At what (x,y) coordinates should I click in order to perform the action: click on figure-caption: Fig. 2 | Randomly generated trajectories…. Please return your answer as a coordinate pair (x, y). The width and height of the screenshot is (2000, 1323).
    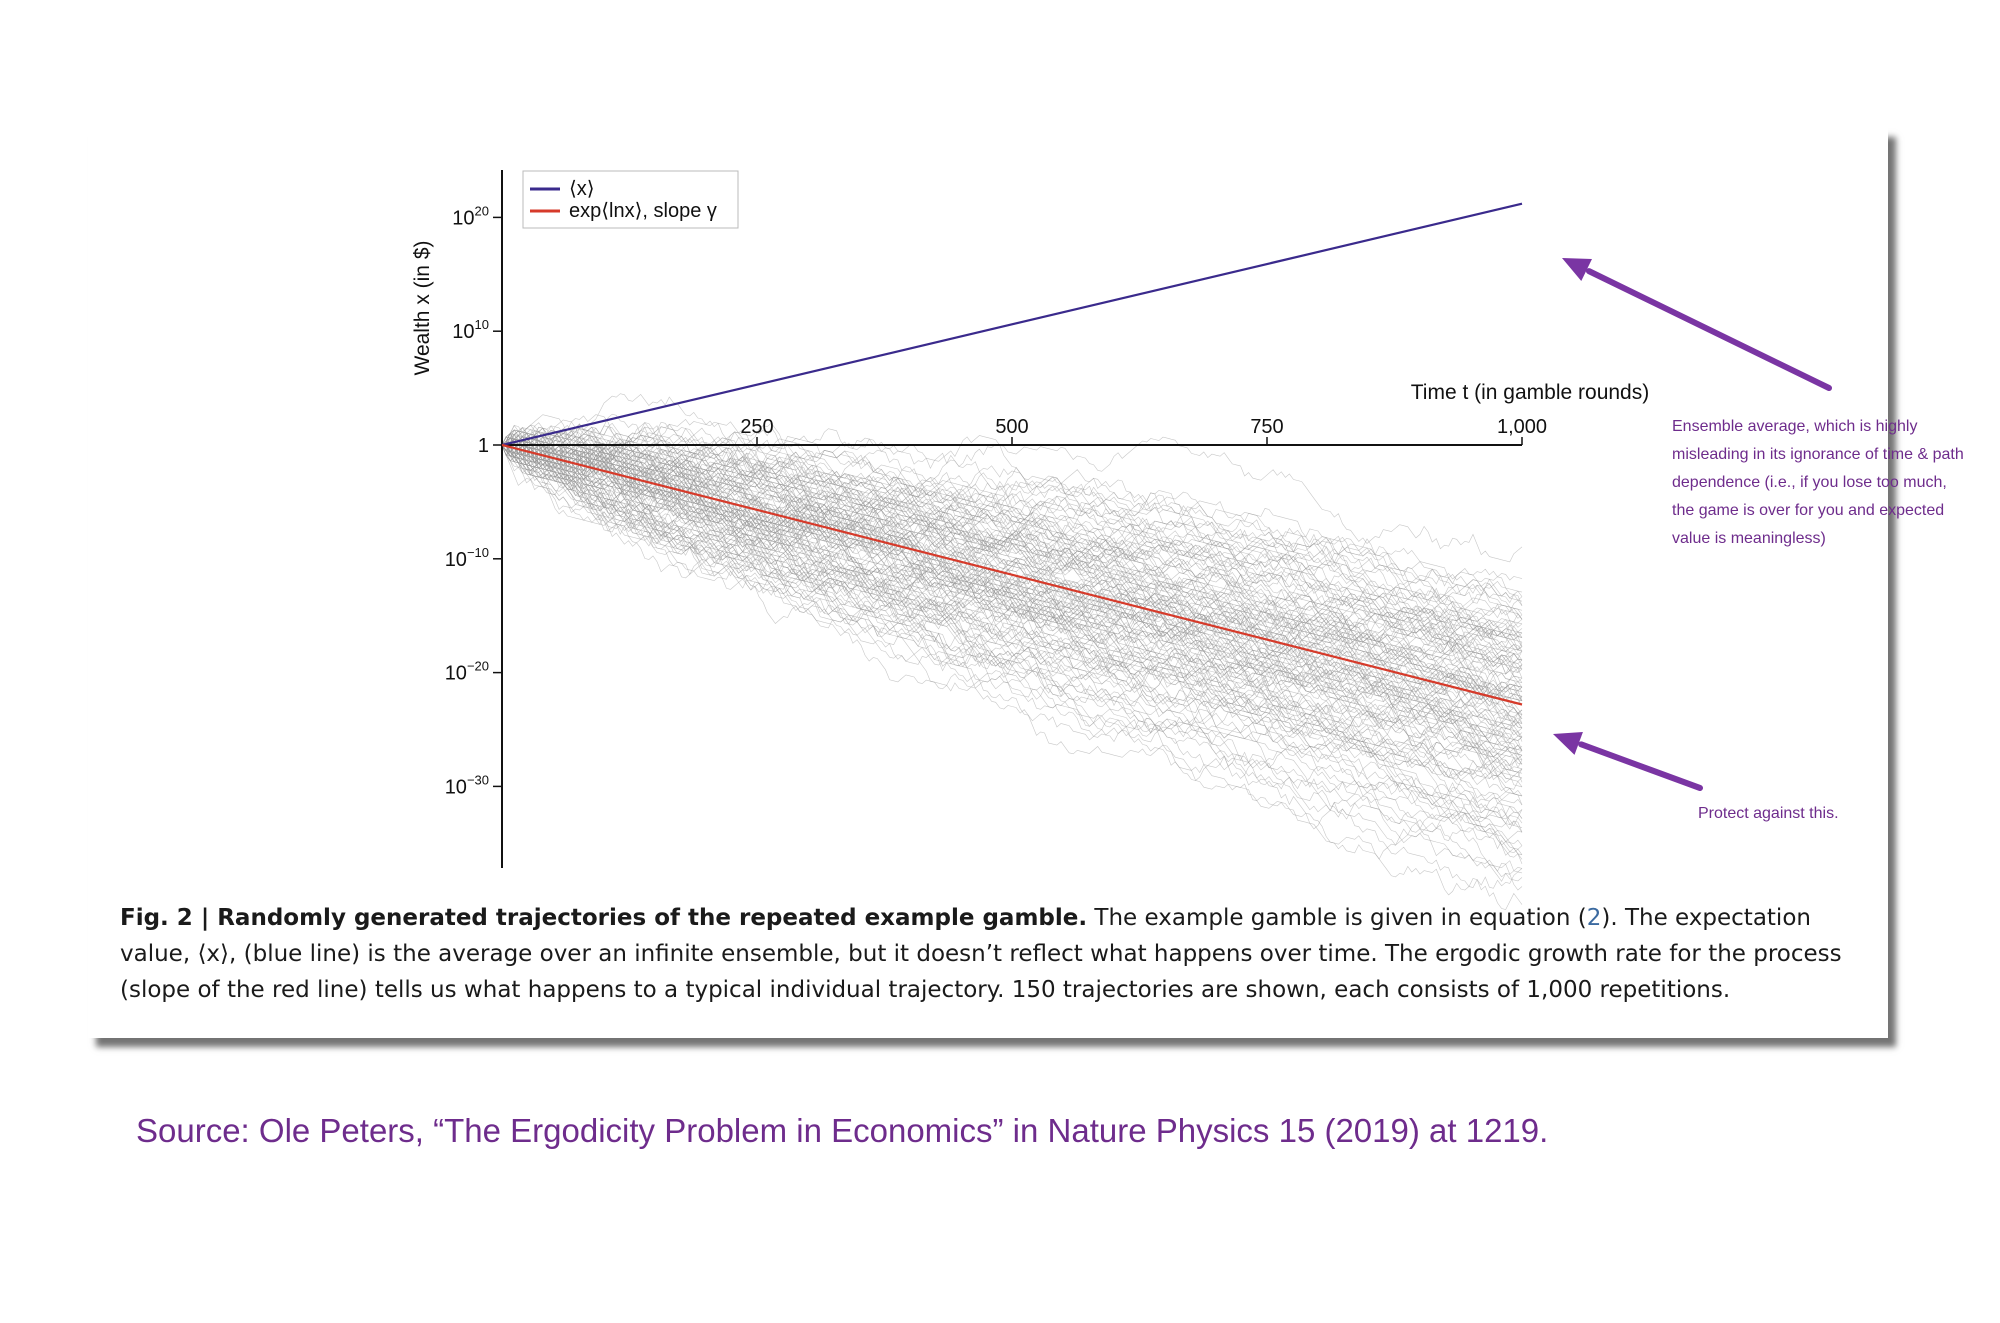
    Looking at the image, I should click on (990, 954).